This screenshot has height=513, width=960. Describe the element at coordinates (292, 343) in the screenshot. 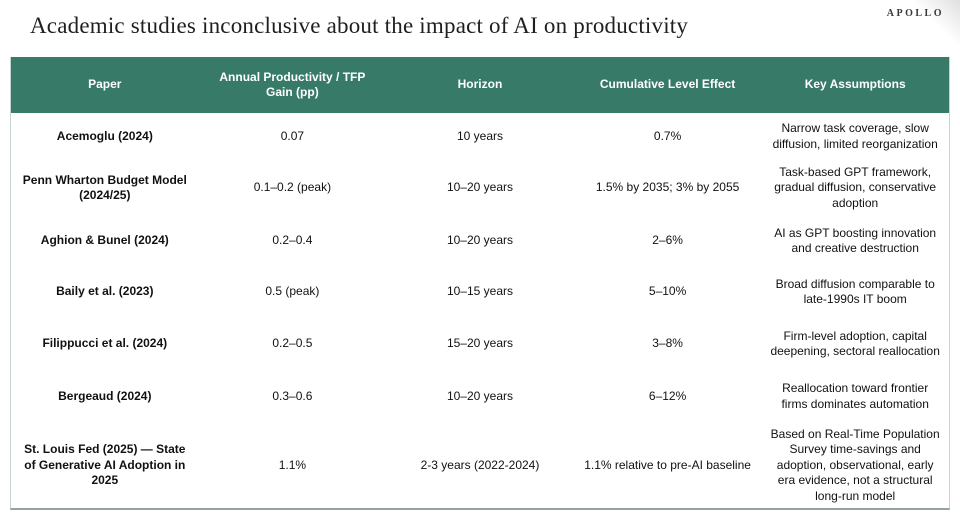

I see `cell-gain: 0.2–0.5` at that location.